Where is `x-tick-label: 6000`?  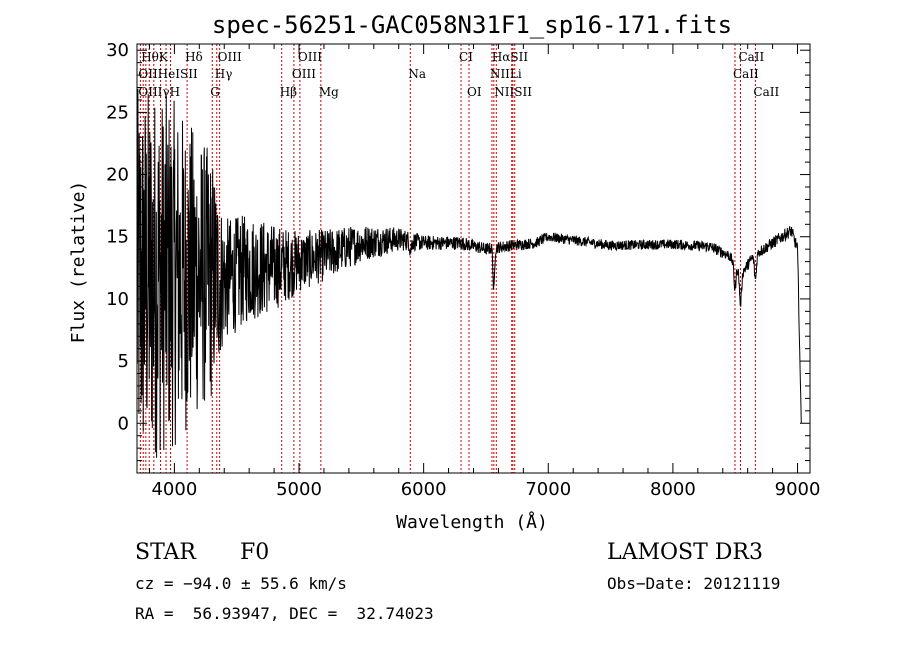 x-tick-label: 6000 is located at coordinates (424, 489).